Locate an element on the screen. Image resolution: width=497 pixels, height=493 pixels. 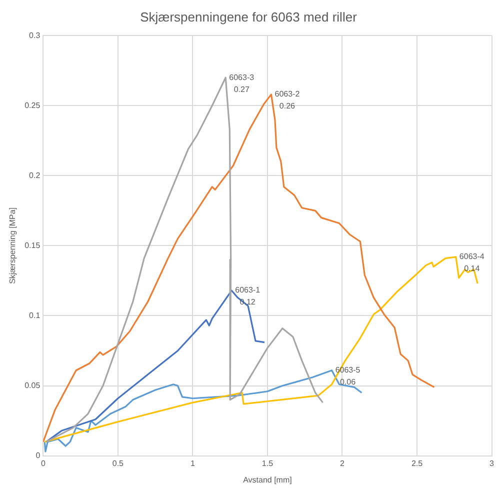
x-tick-label: 1.5 is located at coordinates (268, 463).